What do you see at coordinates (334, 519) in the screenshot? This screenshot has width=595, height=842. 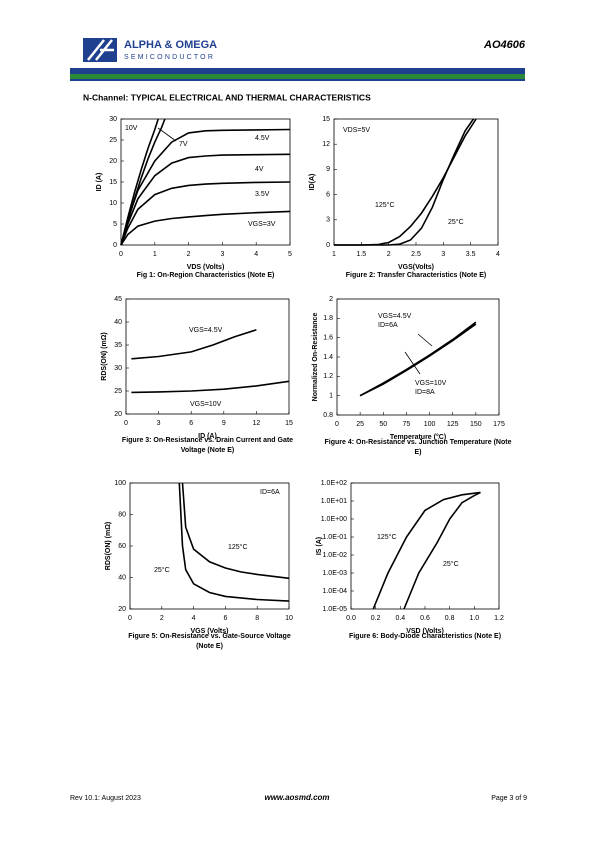 I see `y-tick-label: 1.0E+00` at bounding box center [334, 519].